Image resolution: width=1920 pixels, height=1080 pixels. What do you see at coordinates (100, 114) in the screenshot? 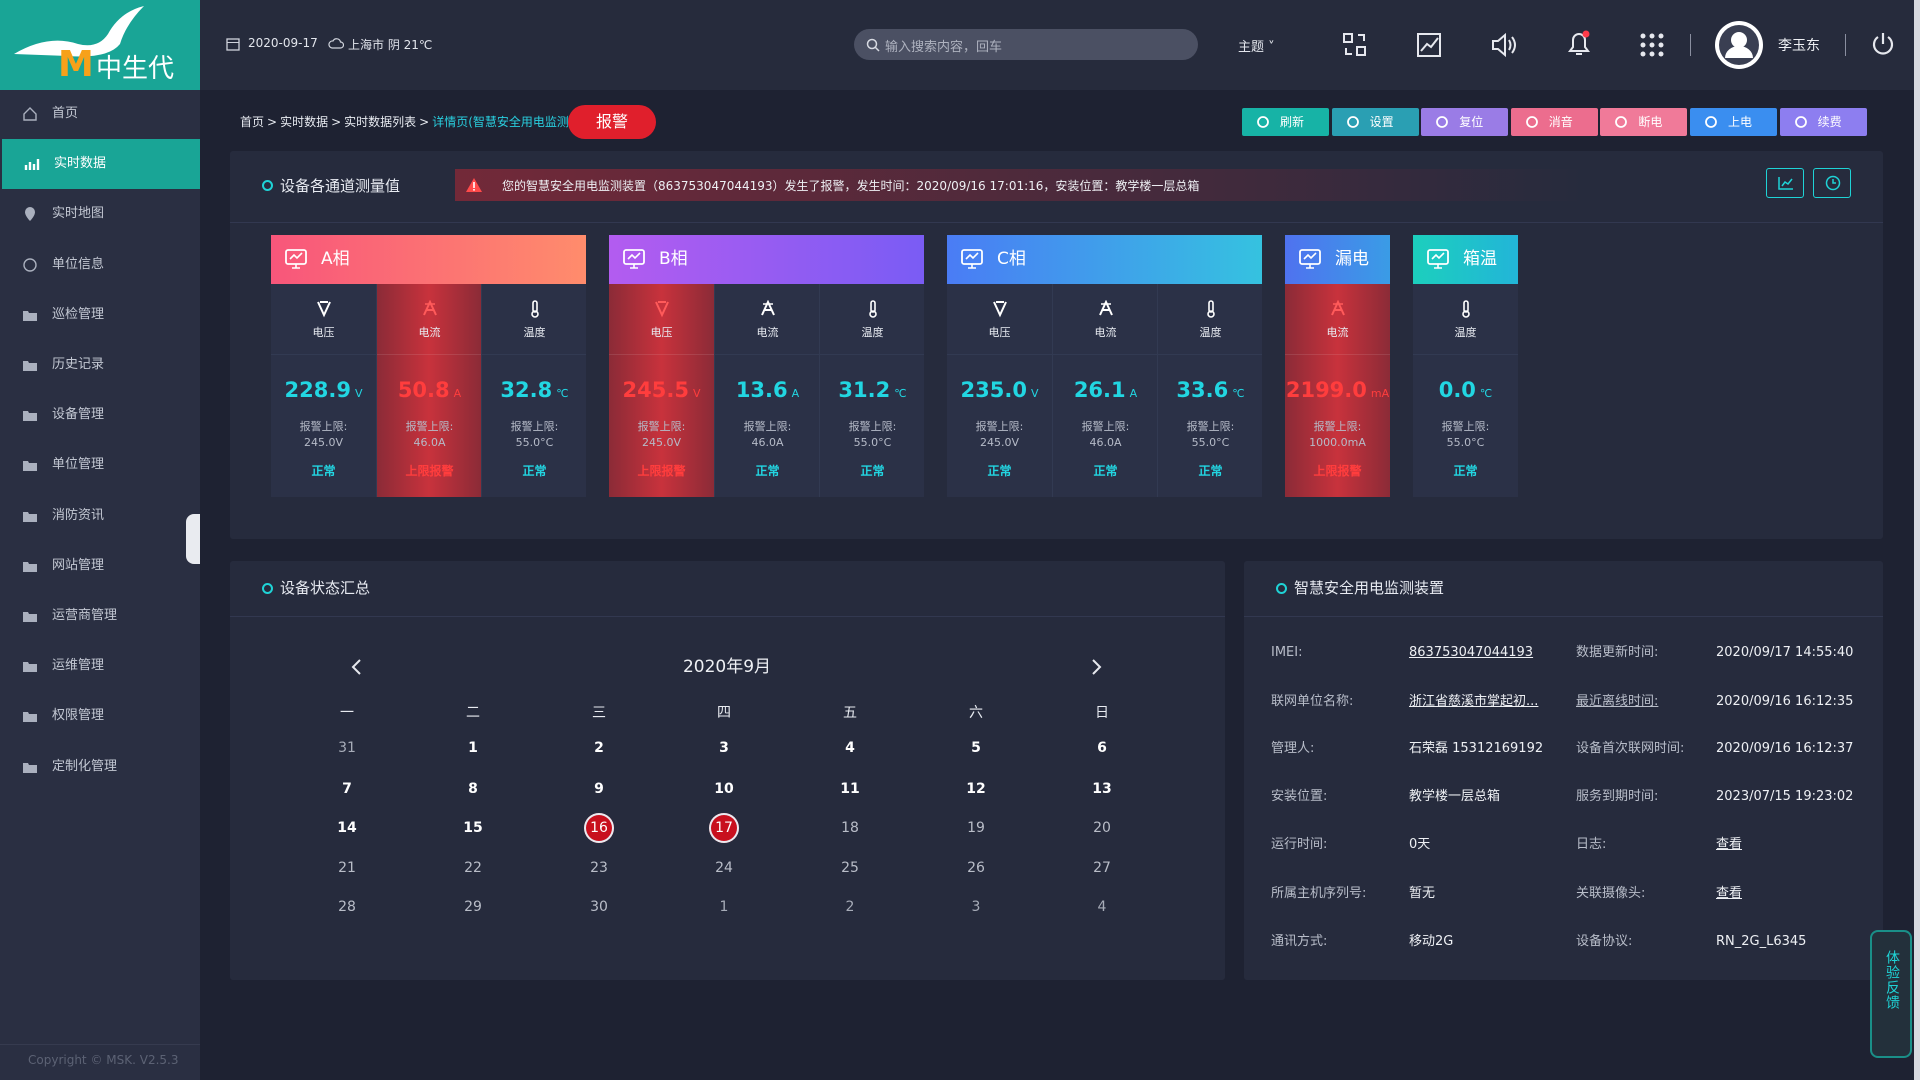
I see `menu-item: 首页` at bounding box center [100, 114].